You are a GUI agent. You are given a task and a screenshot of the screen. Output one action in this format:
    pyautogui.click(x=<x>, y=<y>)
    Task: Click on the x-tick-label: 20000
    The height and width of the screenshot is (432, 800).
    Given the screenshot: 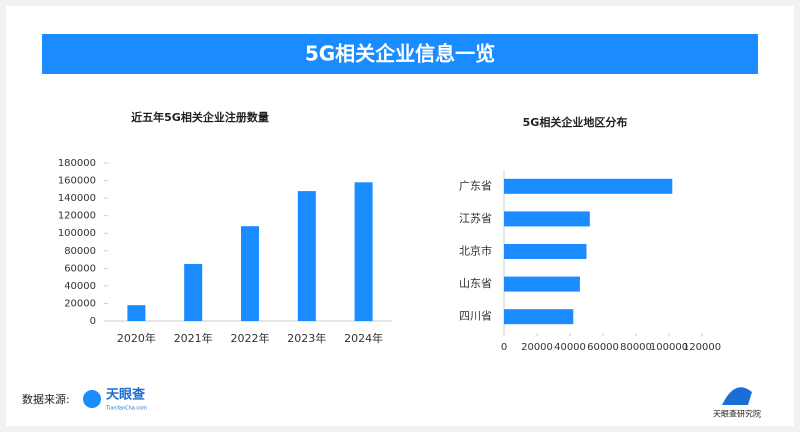 What is the action you would take?
    pyautogui.click(x=537, y=347)
    